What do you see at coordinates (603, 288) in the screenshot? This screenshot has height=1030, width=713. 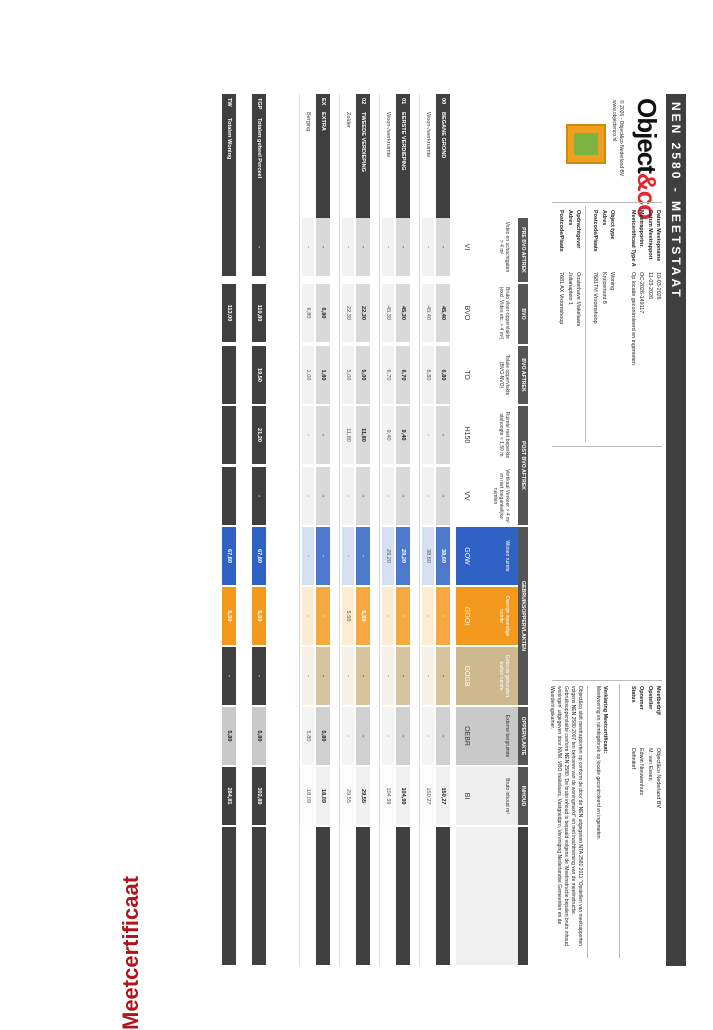 I see `meta-value: Kruizemunt 8` at bounding box center [603, 288].